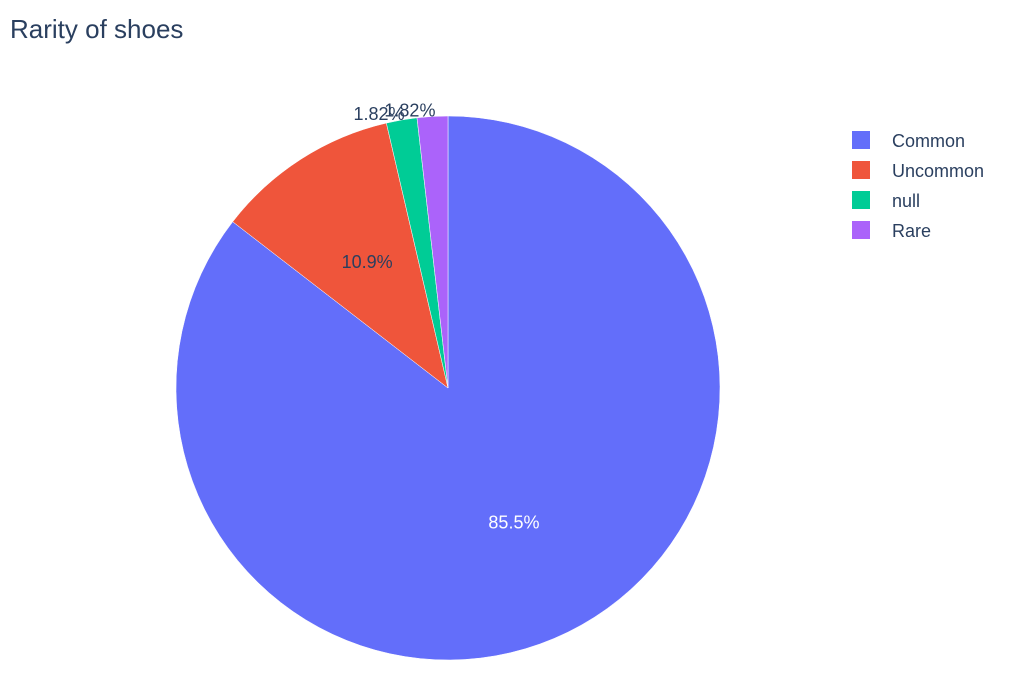 Image resolution: width=1024 pixels, height=677 pixels. Describe the element at coordinates (432, 252) in the screenshot. I see `pie-slice-rare` at that location.